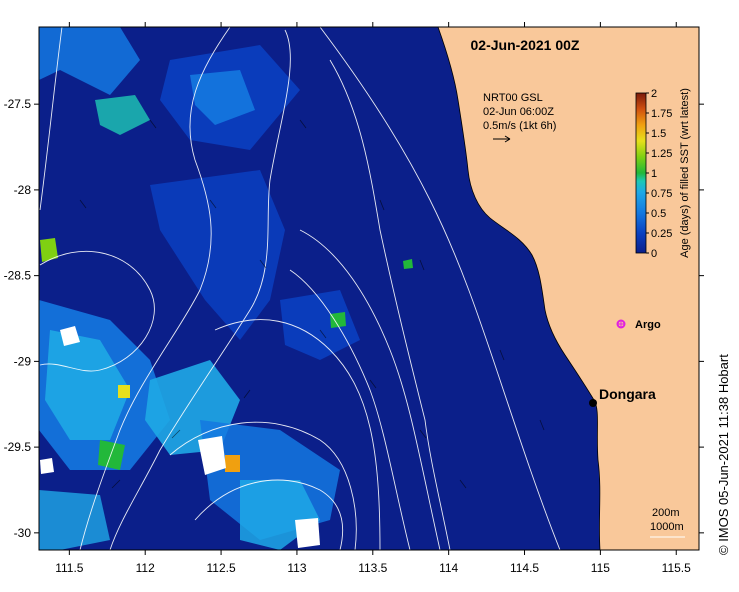 The image size is (739, 592). What do you see at coordinates (23, 533) in the screenshot?
I see `y-tick-label: -30` at bounding box center [23, 533].